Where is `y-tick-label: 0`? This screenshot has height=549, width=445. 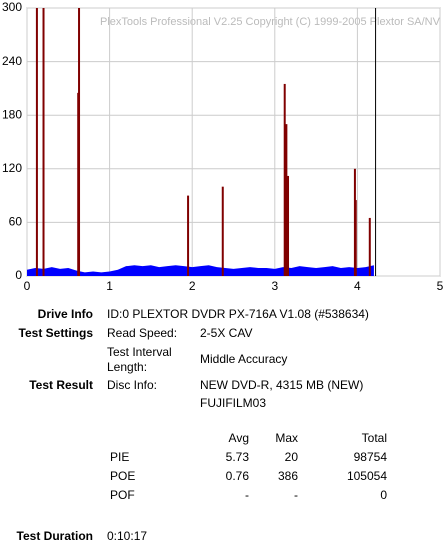 y-tick-label: 0 is located at coordinates (18, 275).